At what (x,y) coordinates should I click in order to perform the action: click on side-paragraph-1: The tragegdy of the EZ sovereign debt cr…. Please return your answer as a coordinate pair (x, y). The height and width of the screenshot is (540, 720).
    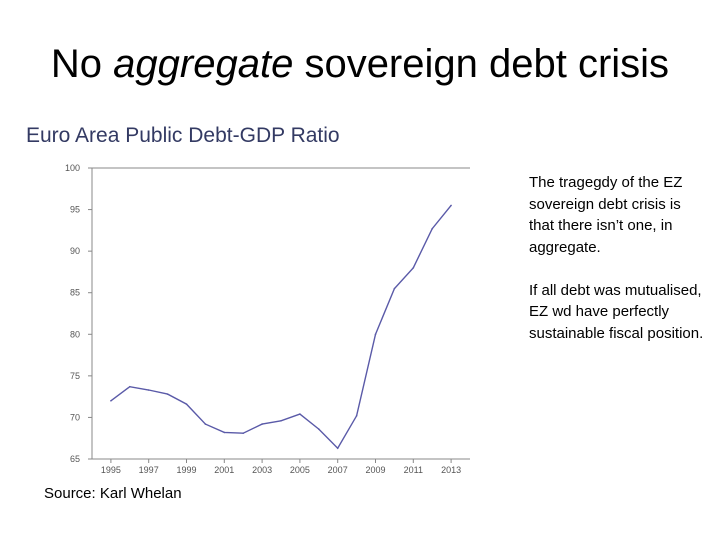
    Looking at the image, I should click on (606, 215).